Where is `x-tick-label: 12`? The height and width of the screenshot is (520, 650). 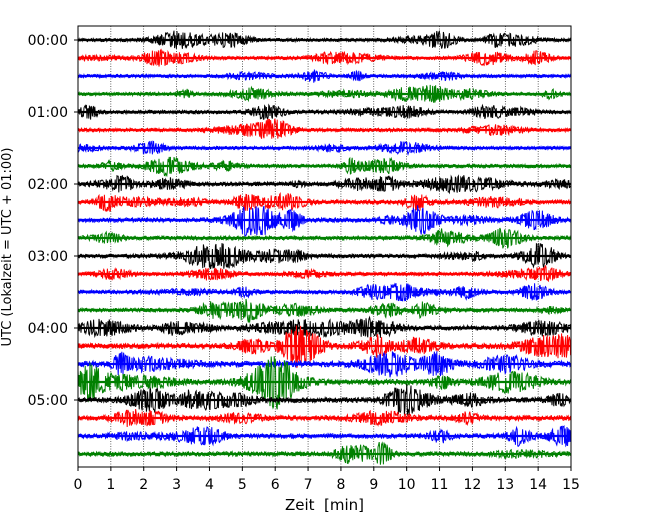 x-tick-label: 12 is located at coordinates (472, 485).